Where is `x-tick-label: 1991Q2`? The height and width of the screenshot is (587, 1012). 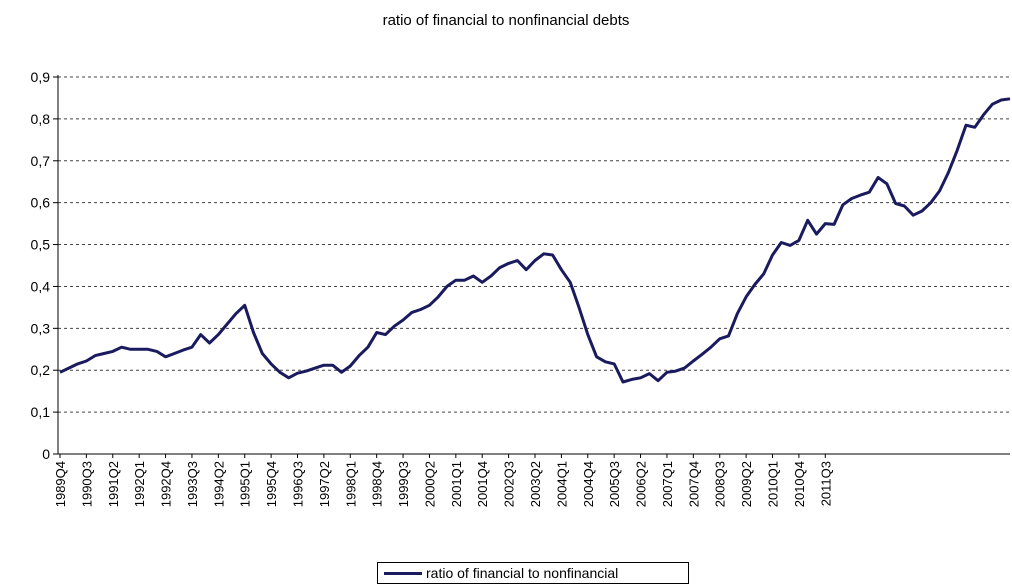 x-tick-label: 1991Q2 is located at coordinates (113, 484).